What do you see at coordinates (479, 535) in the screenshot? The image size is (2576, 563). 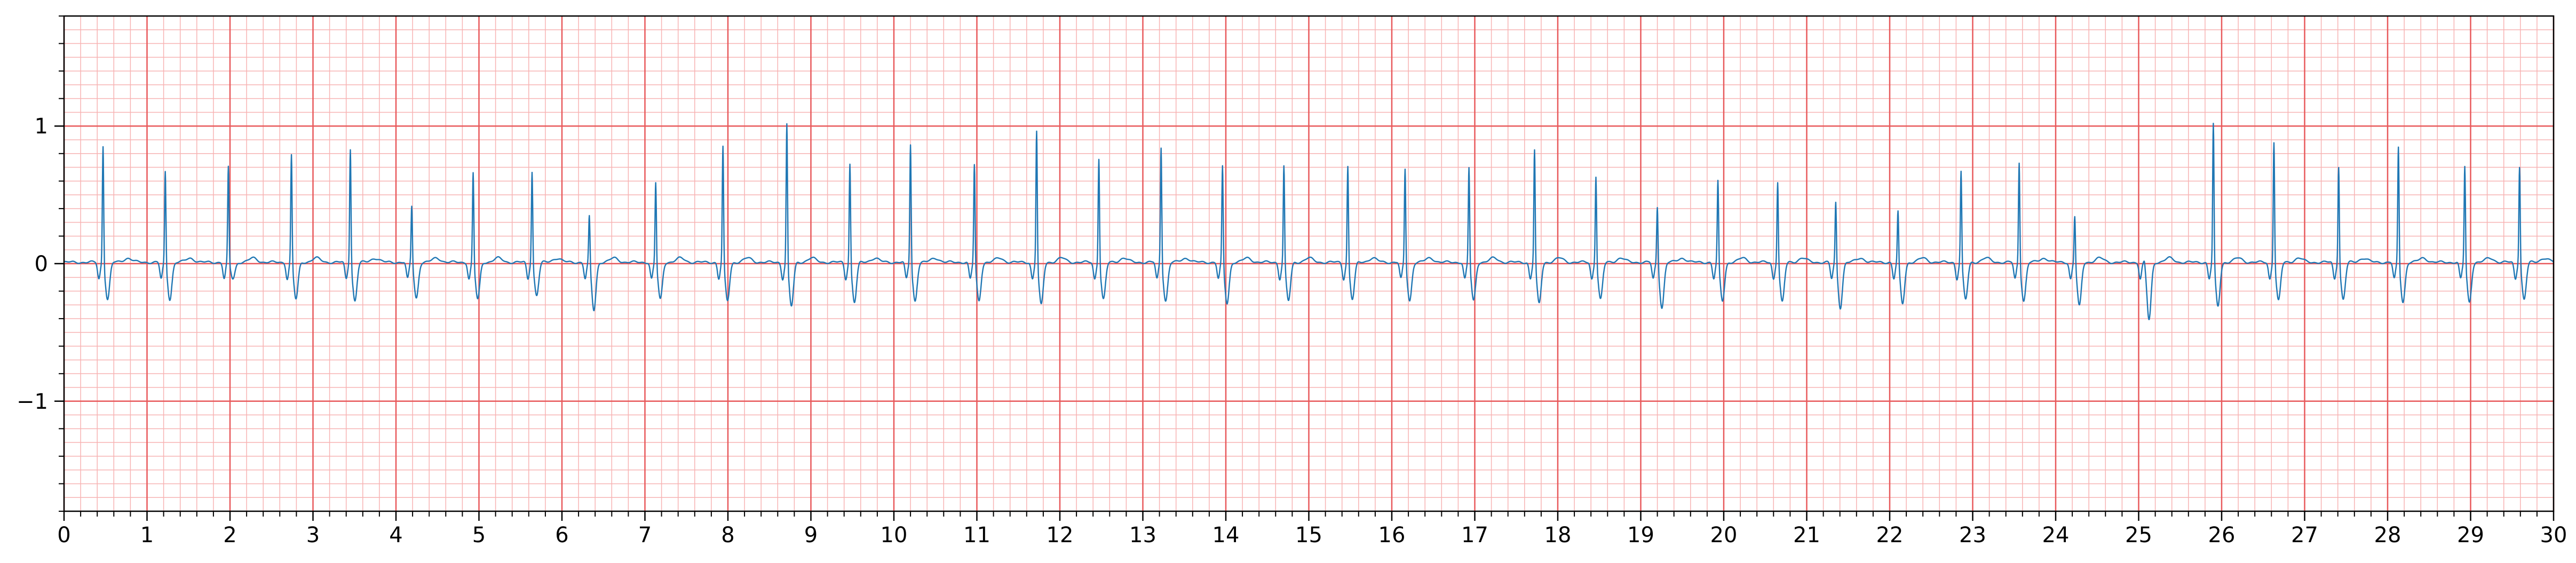 I see `x-tick-label: 5` at bounding box center [479, 535].